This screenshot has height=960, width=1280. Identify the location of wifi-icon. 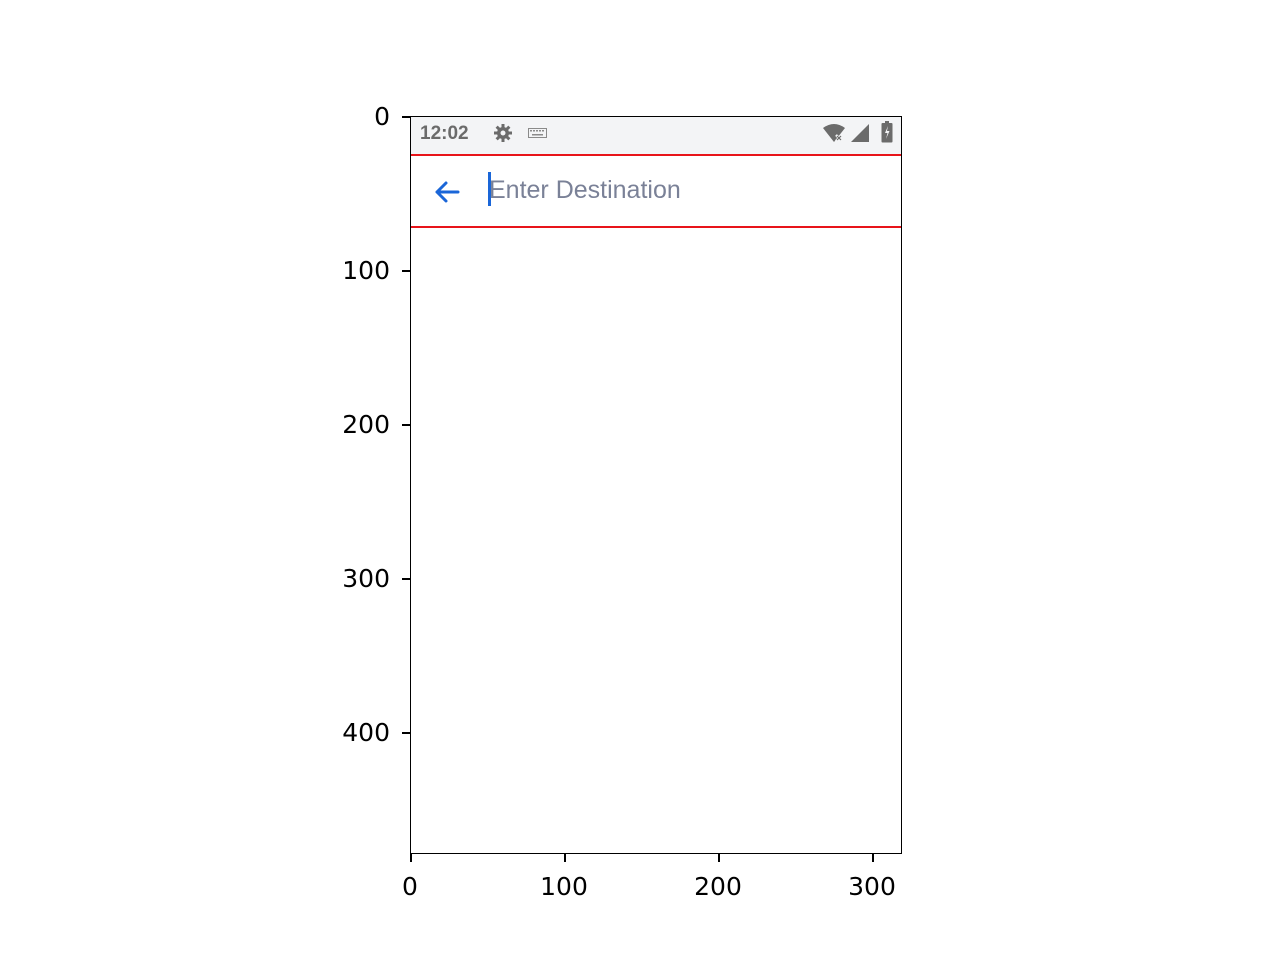
(834, 133).